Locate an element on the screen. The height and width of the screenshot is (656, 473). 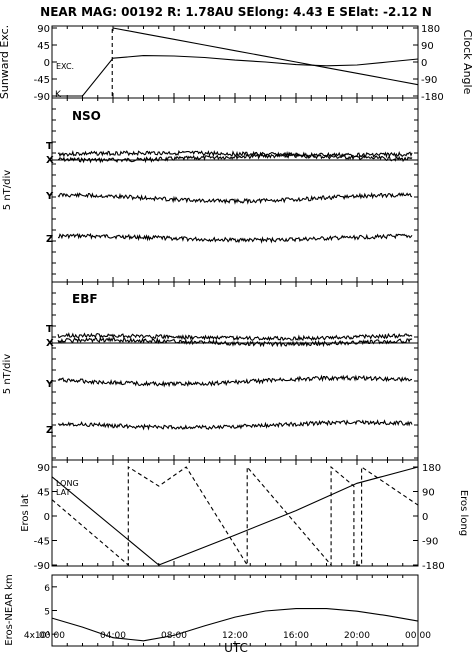
nso-z-trace is located at coordinates (235, 238).